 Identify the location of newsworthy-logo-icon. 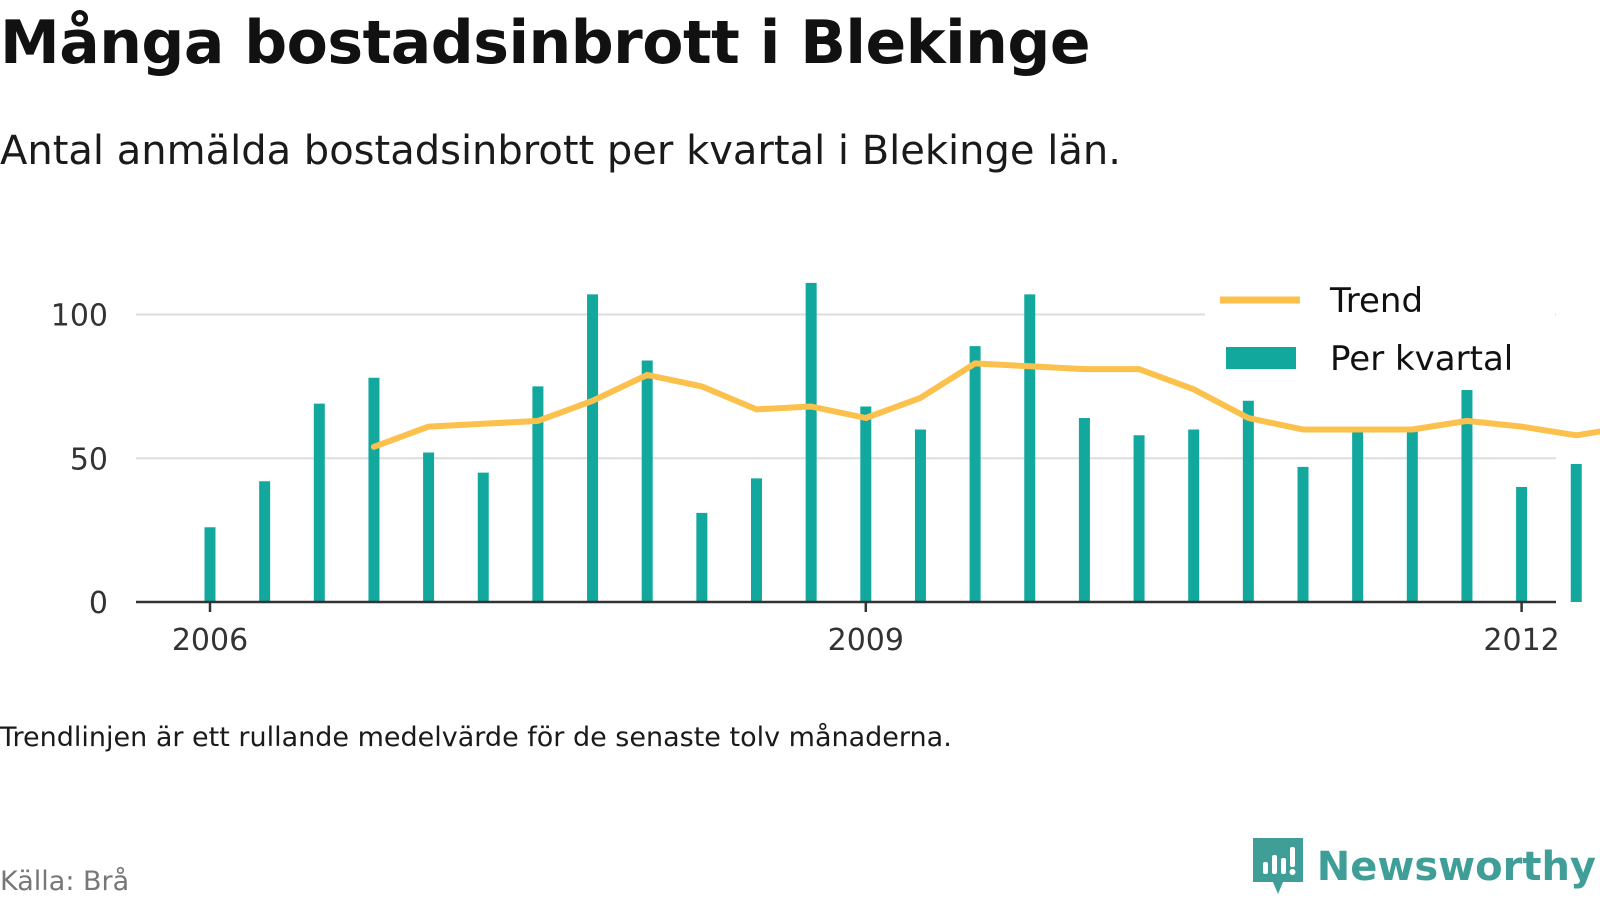
(1277, 866).